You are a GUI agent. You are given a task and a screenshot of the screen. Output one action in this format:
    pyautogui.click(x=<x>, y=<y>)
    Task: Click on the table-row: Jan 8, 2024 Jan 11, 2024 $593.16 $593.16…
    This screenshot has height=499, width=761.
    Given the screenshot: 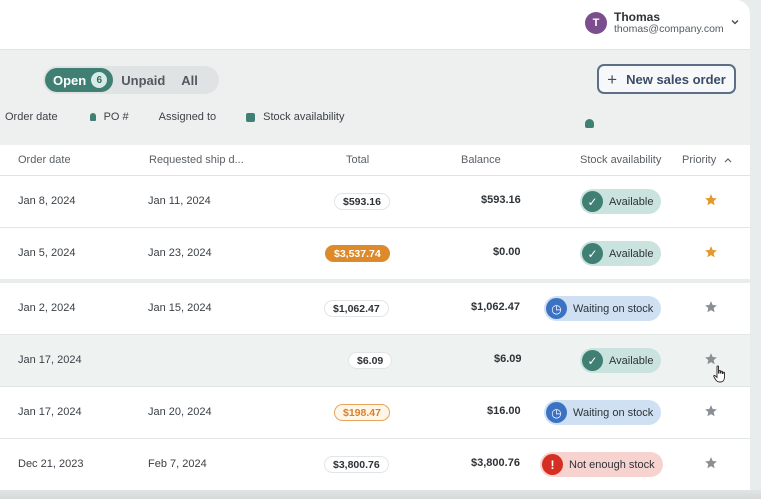 What is the action you would take?
    pyautogui.click(x=375, y=202)
    